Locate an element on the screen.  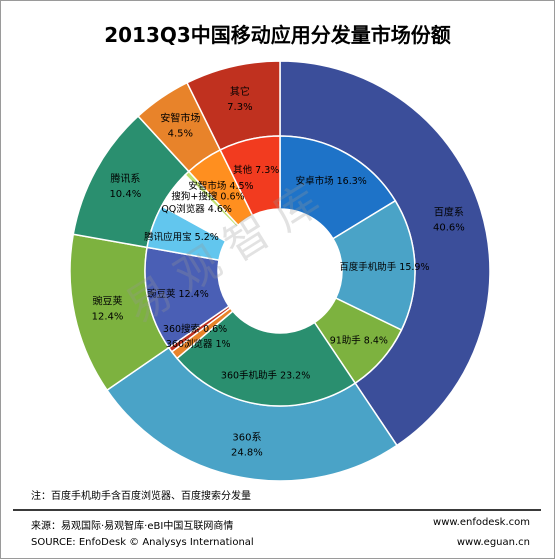
inner-label-4: 360浏览器 1% is located at coordinates (198, 344).